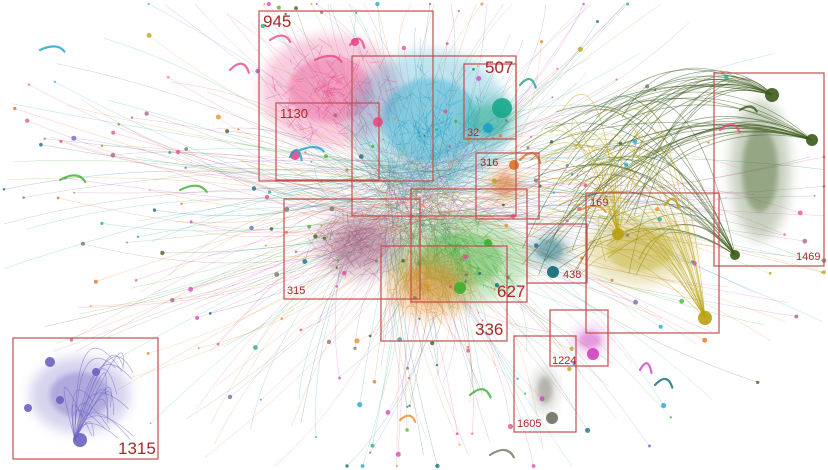 Image resolution: width=828 pixels, height=470 pixels. I want to click on cluster-label-1469: 1469, so click(808, 257).